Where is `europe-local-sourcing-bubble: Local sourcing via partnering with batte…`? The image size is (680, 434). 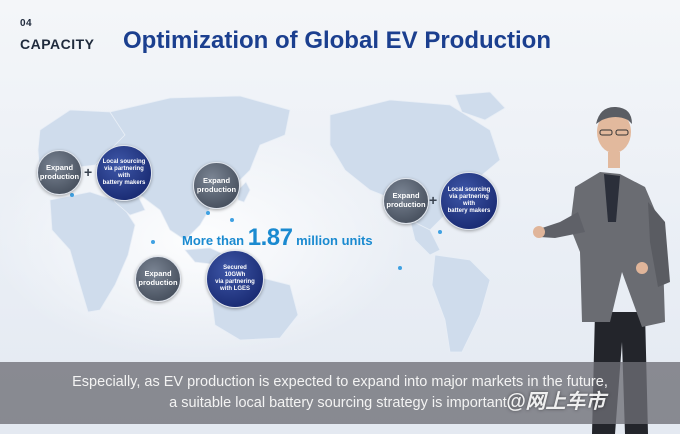 europe-local-sourcing-bubble: Local sourcing via partnering with batte… is located at coordinates (124, 173).